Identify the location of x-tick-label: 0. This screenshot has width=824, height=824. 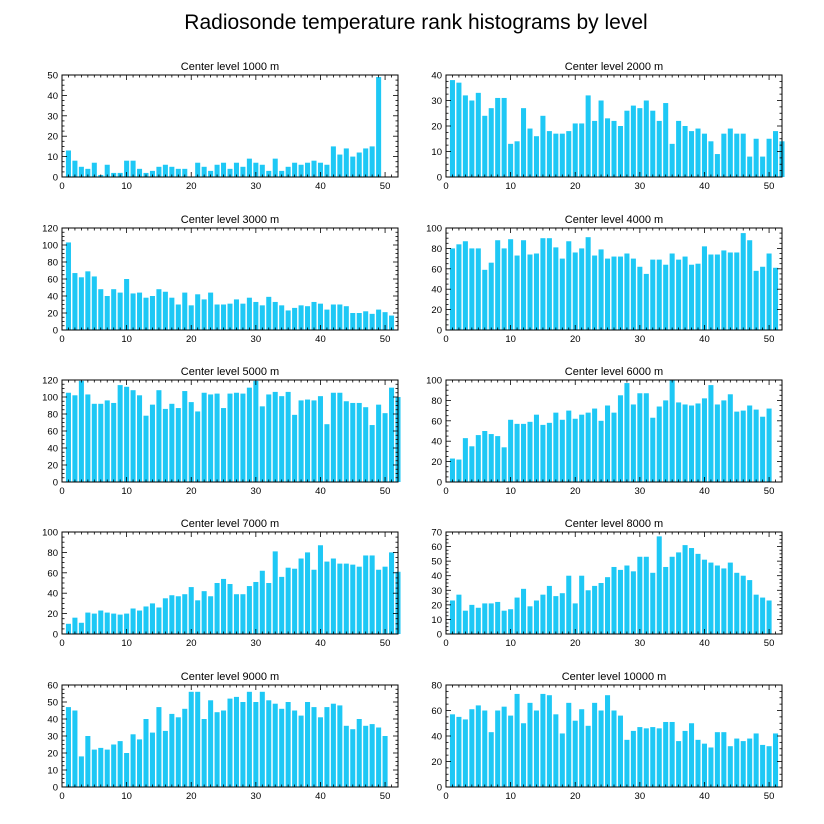
(61, 796).